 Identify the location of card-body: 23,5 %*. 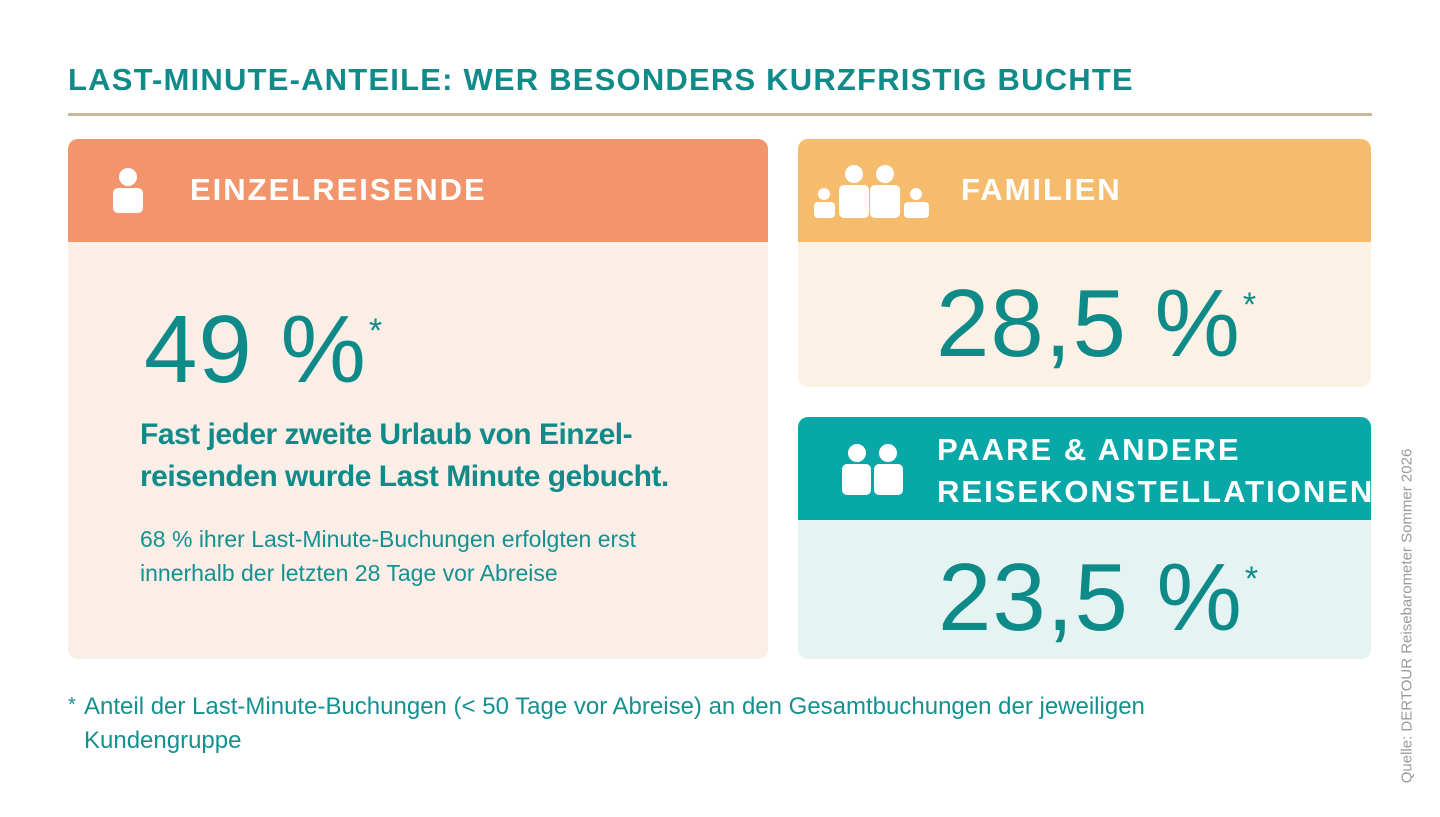
(1084, 589).